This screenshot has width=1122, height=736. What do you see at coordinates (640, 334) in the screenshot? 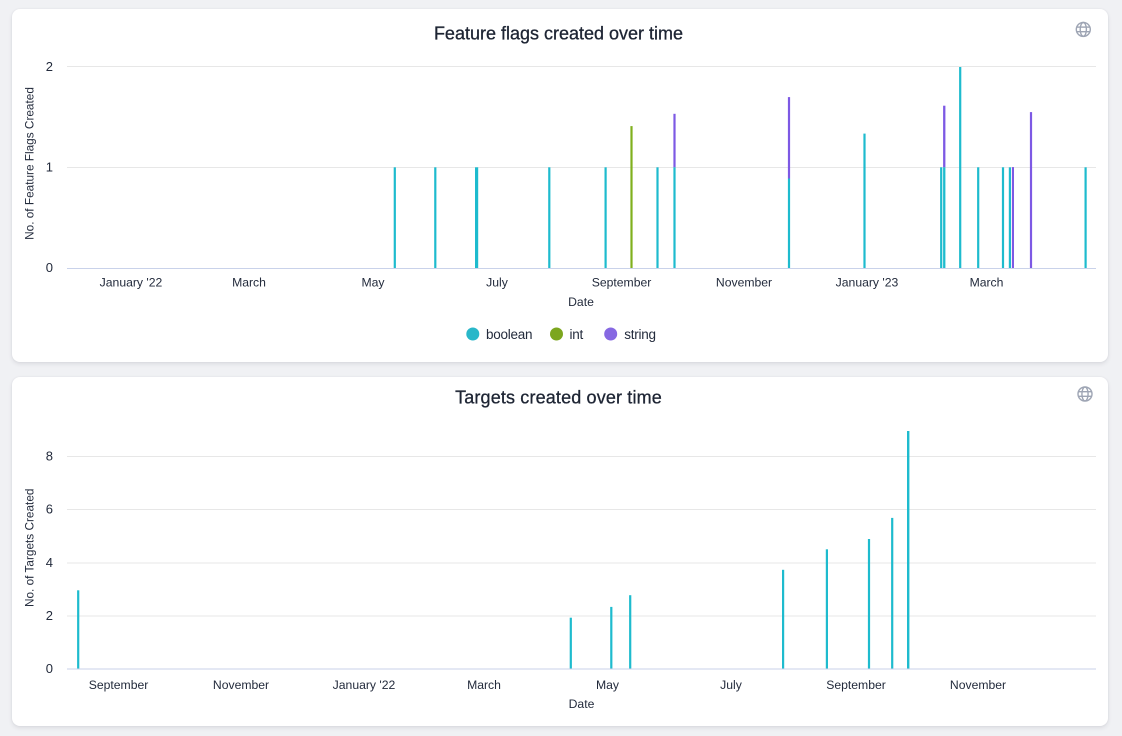
I see `svg-text: string` at bounding box center [640, 334].